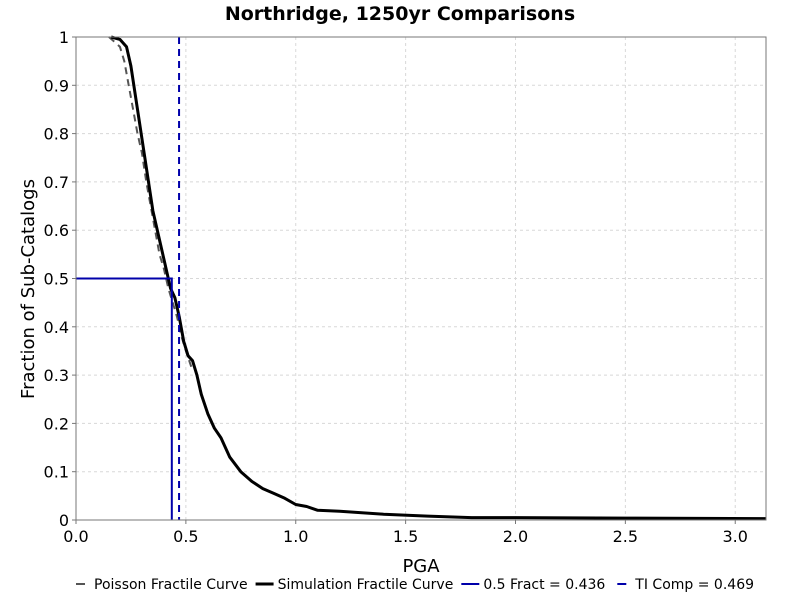 The image size is (800, 604). Describe the element at coordinates (56, 182) in the screenshot. I see `y-tick-label: 0.7` at that location.